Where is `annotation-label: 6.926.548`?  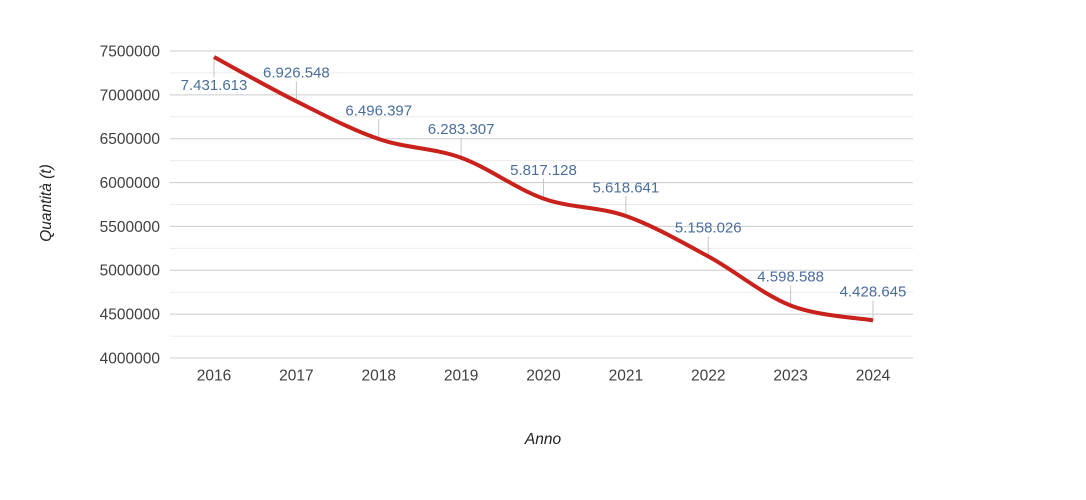 annotation-label: 6.926.548 is located at coordinates (296, 73).